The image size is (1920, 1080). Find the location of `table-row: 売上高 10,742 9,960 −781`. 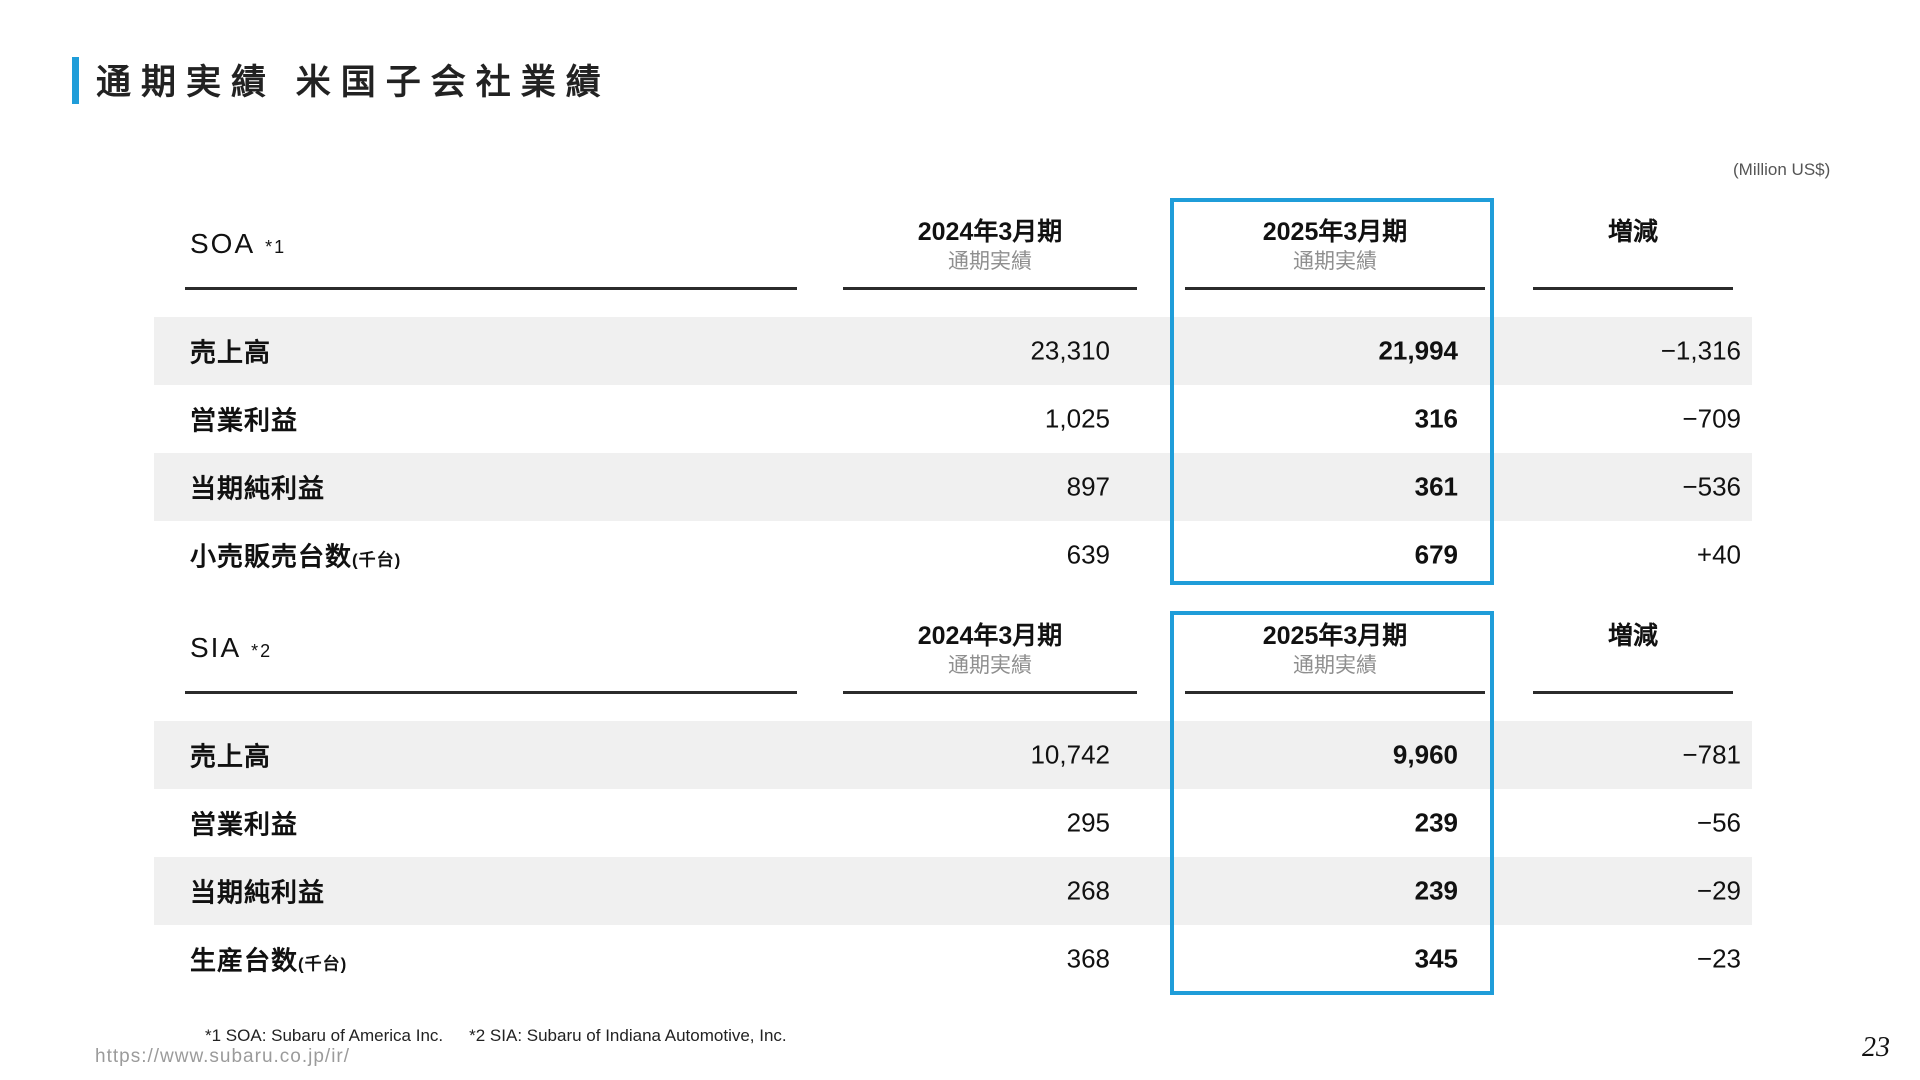

table-row: 売上高 10,742 9,960 −781 is located at coordinates (953, 755).